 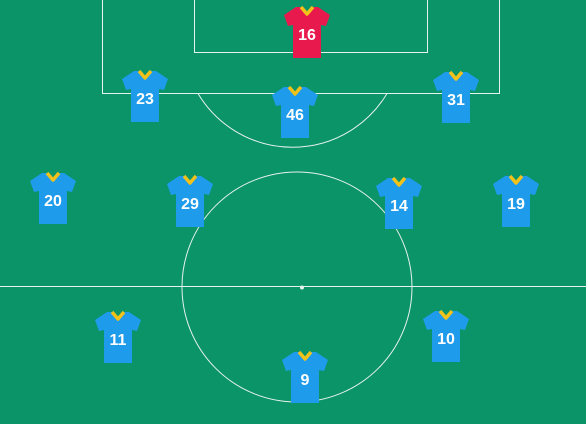 I want to click on center-spot, so click(x=302, y=287).